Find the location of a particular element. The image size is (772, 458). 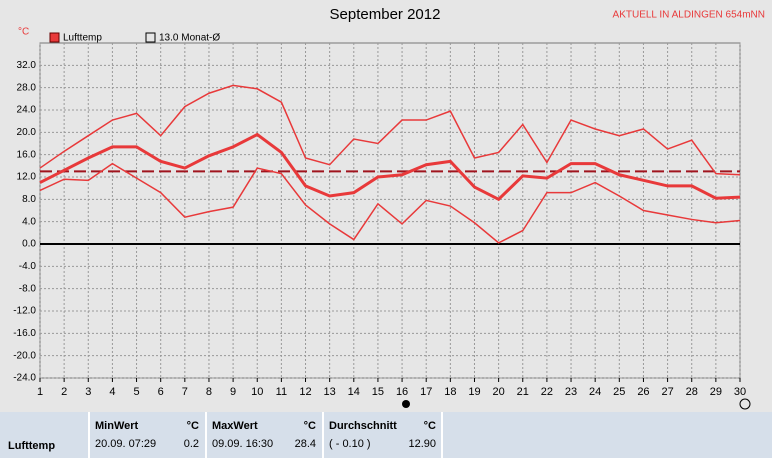

x-tick-label: 9 is located at coordinates (233, 392).